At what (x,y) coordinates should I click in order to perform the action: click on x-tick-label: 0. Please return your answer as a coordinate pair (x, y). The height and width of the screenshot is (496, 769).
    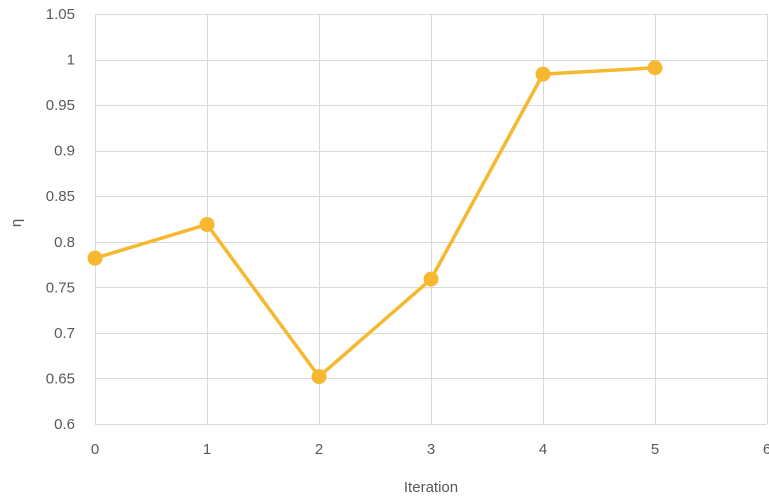
    Looking at the image, I should click on (95, 449).